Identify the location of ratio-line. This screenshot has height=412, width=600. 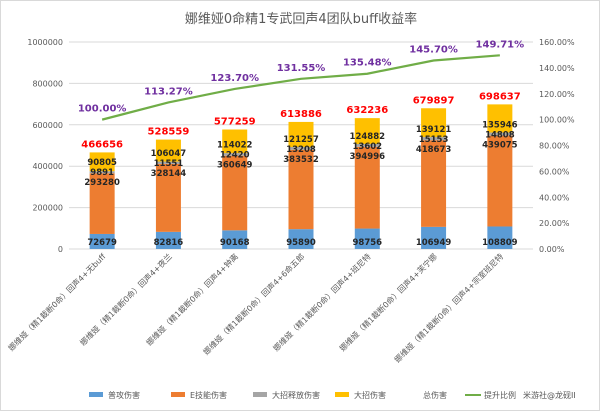
(300, 87).